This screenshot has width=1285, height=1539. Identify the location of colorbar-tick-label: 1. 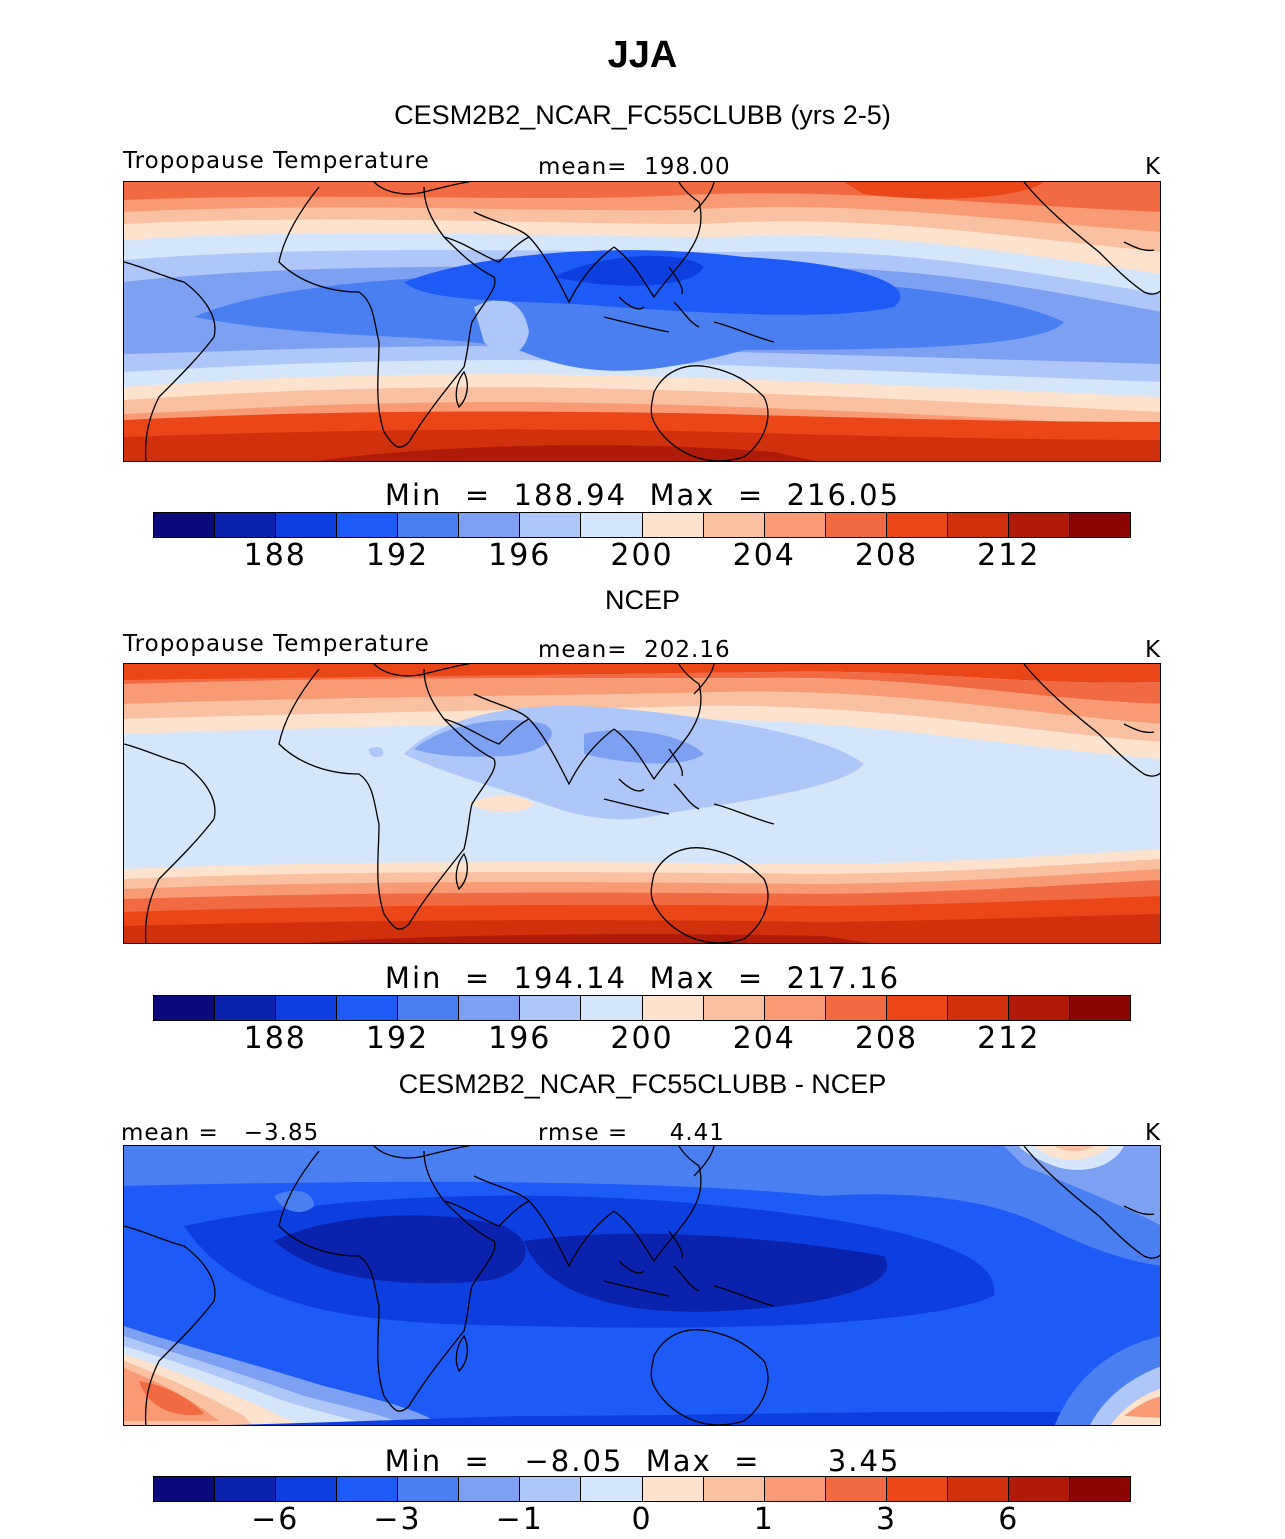
(764, 1519).